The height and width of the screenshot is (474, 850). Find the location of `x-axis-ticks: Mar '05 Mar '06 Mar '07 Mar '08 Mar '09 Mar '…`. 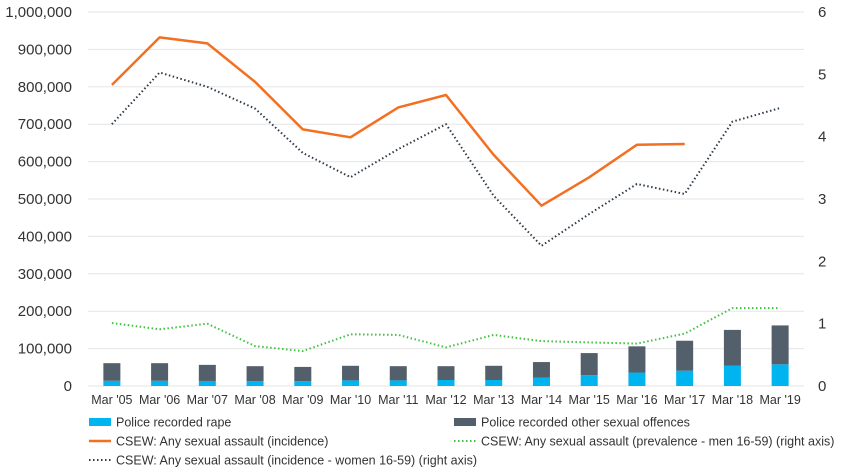

x-axis-ticks: Mar '05 Mar '06 Mar '07 Mar '08 Mar '09 Mar '… is located at coordinates (446, 400).